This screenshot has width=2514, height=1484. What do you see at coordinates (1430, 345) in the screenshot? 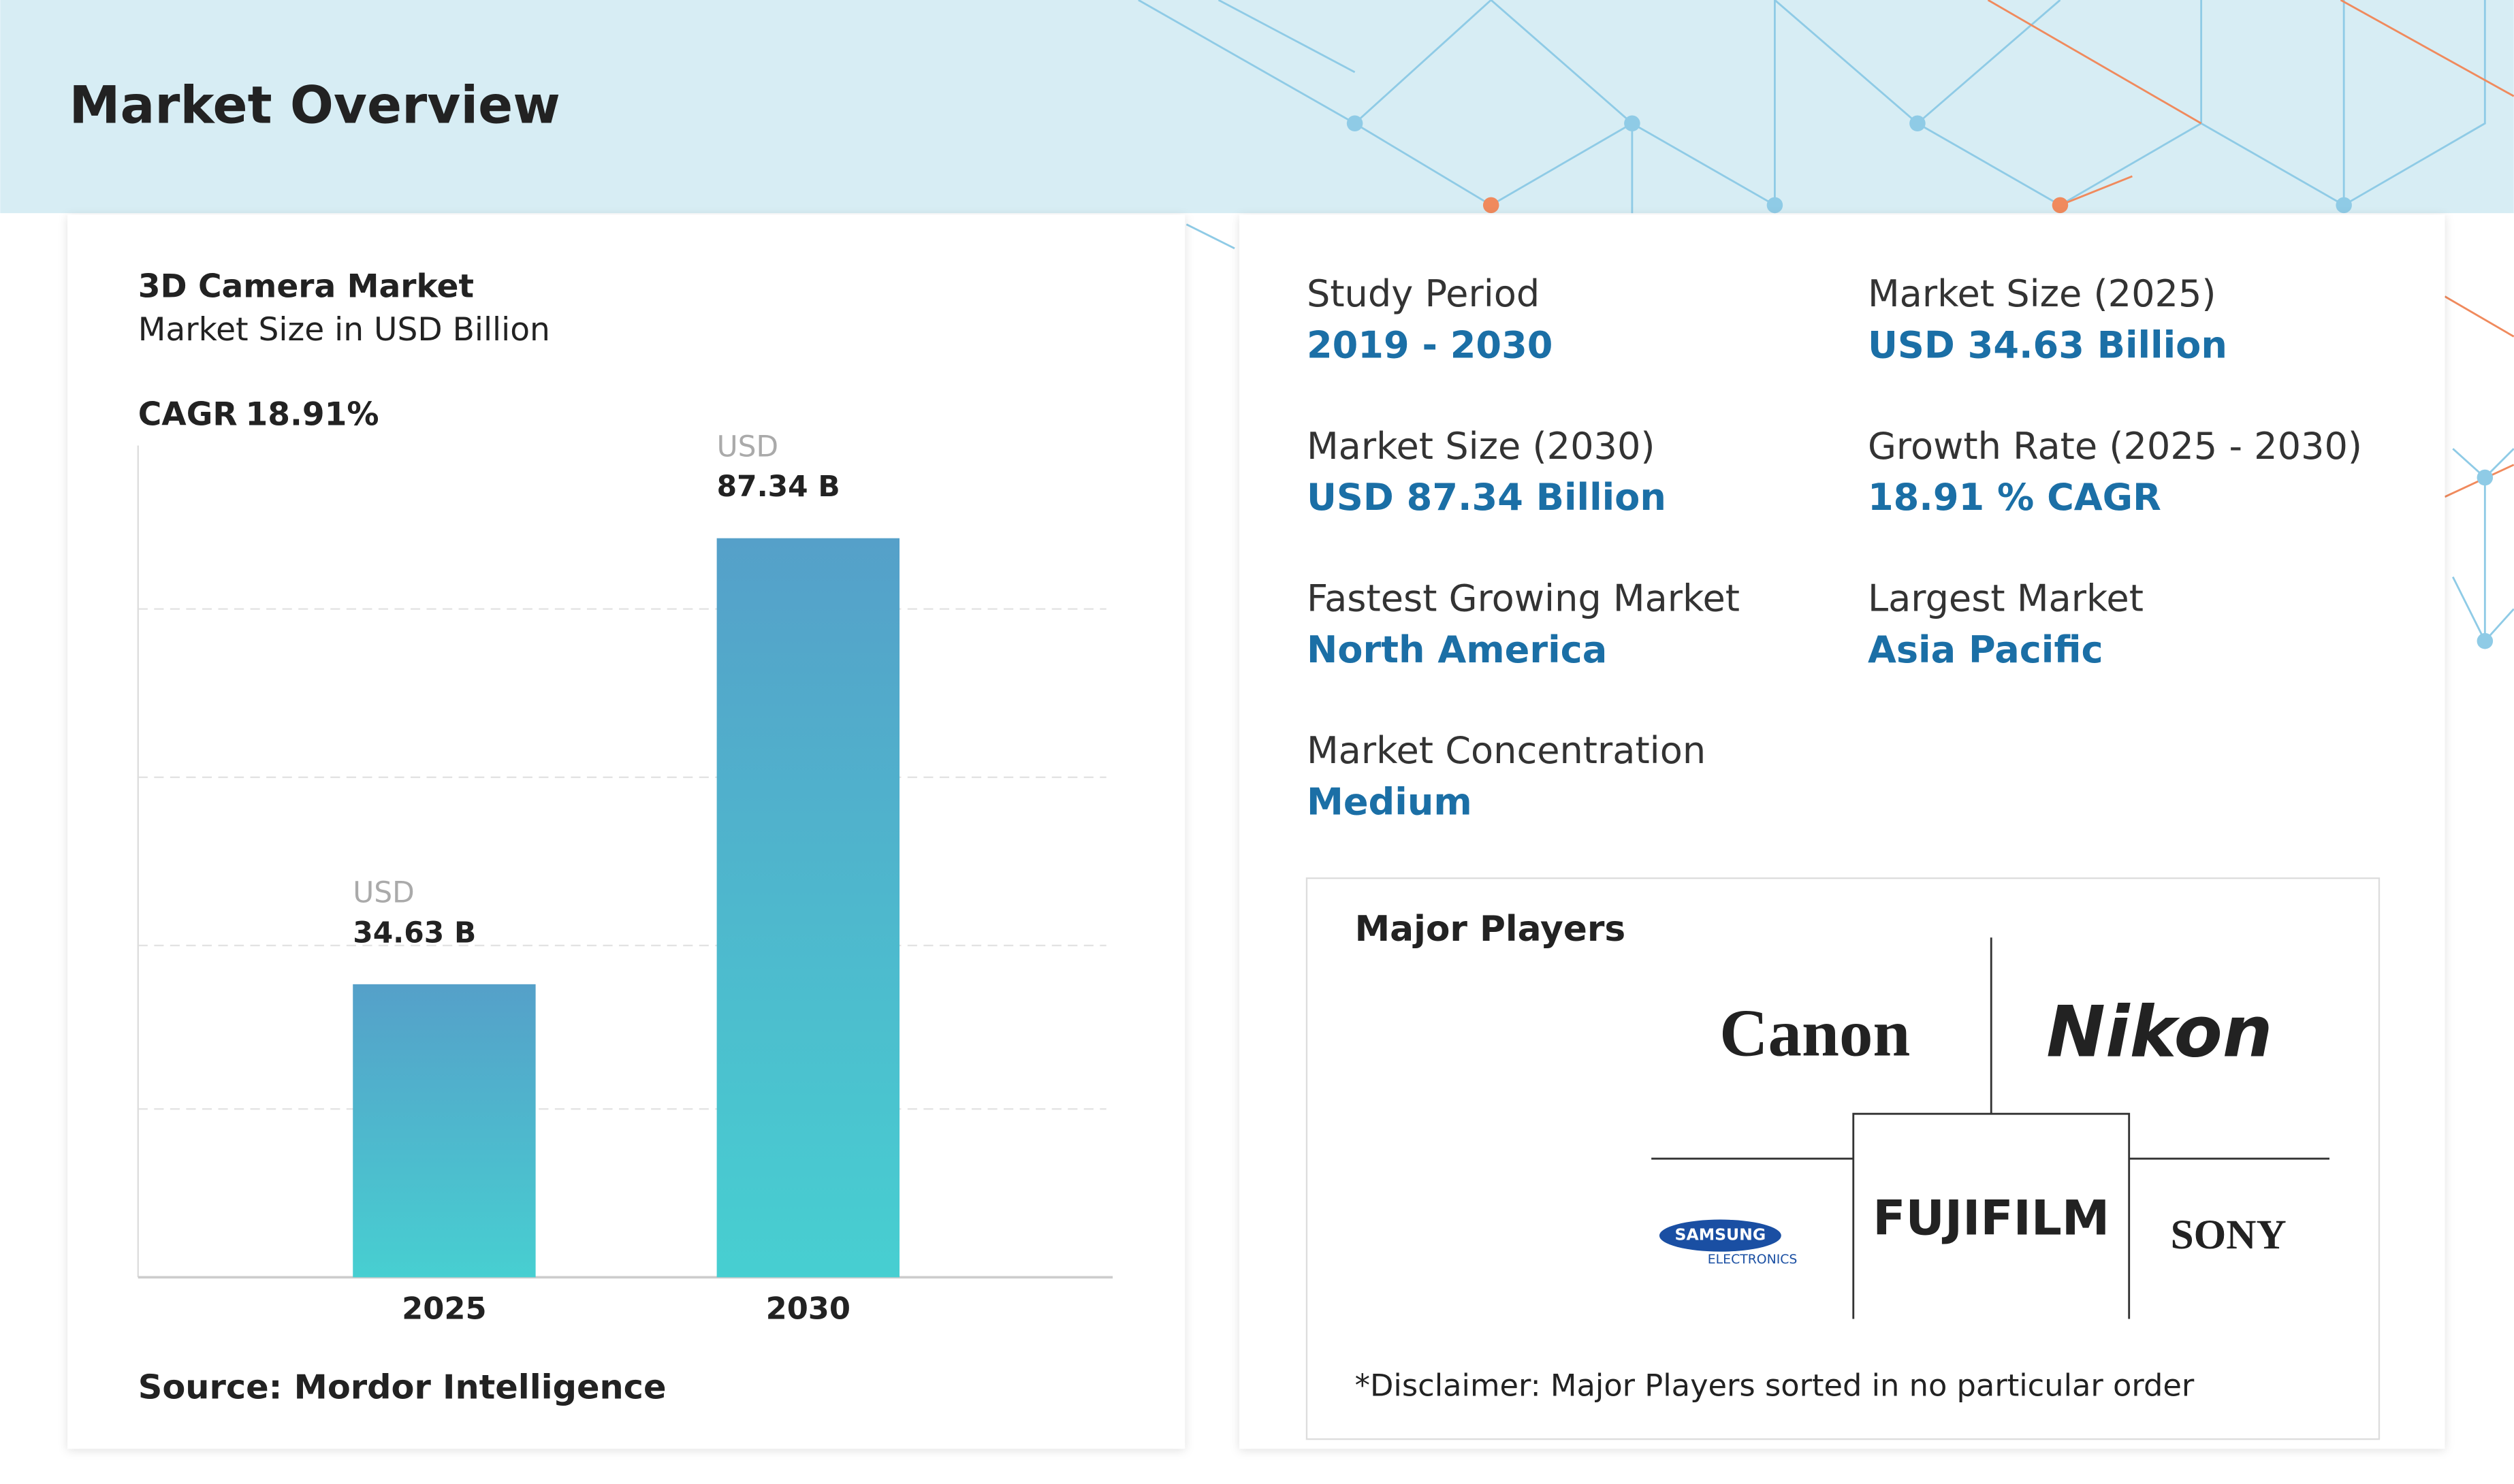
I see `stat-value: 2019 - 2030` at bounding box center [1430, 345].